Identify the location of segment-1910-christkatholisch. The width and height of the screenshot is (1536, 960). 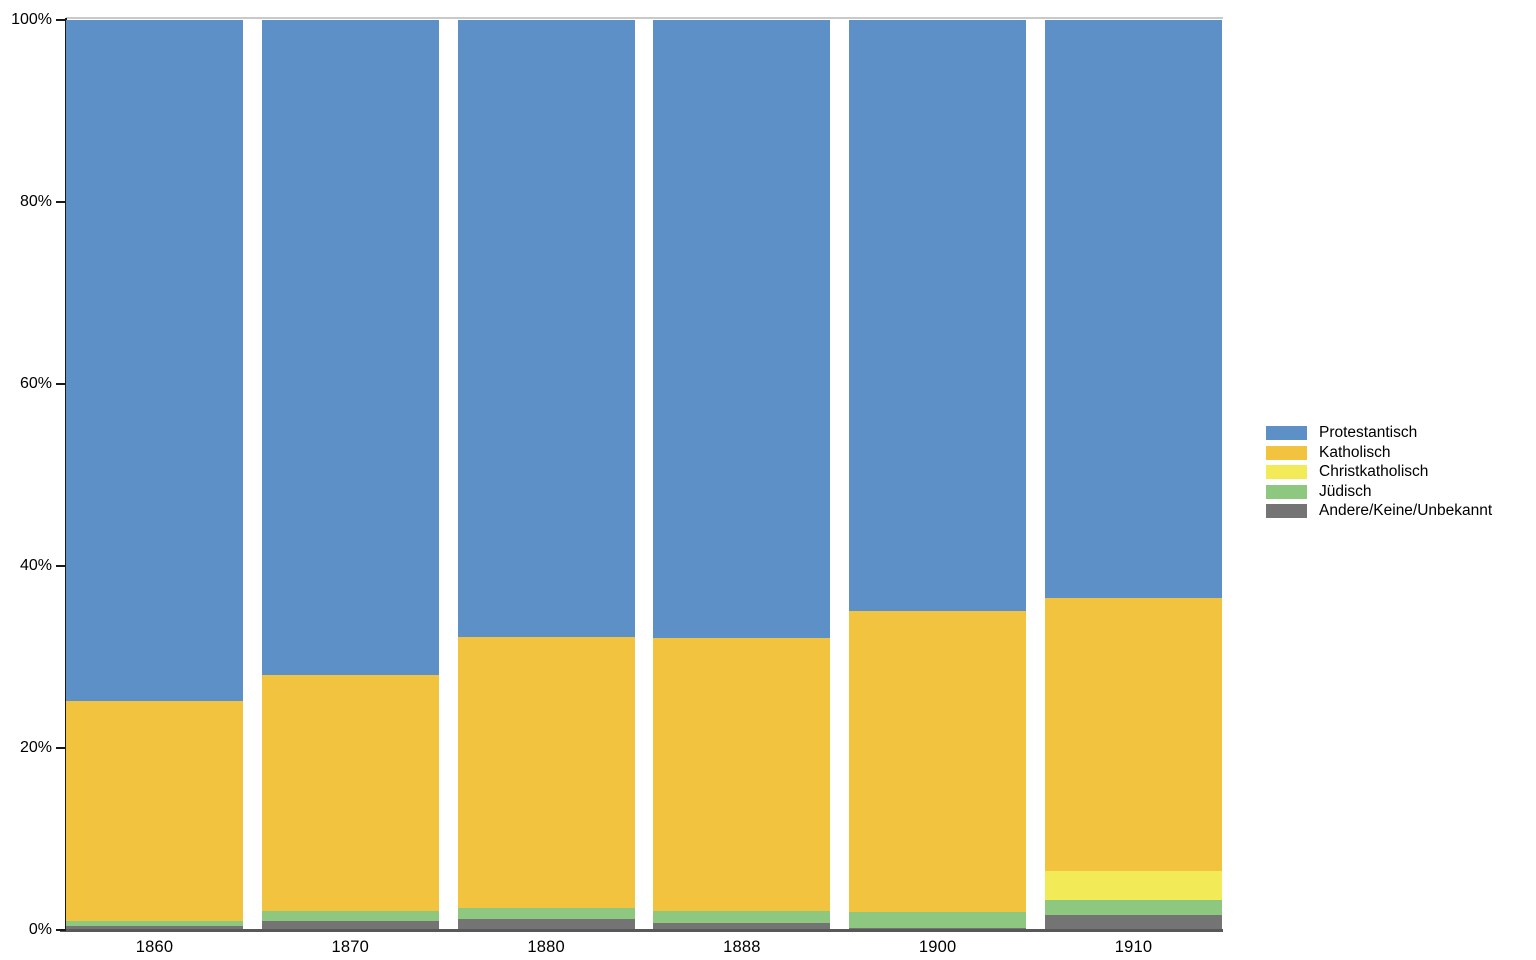
(1133, 885).